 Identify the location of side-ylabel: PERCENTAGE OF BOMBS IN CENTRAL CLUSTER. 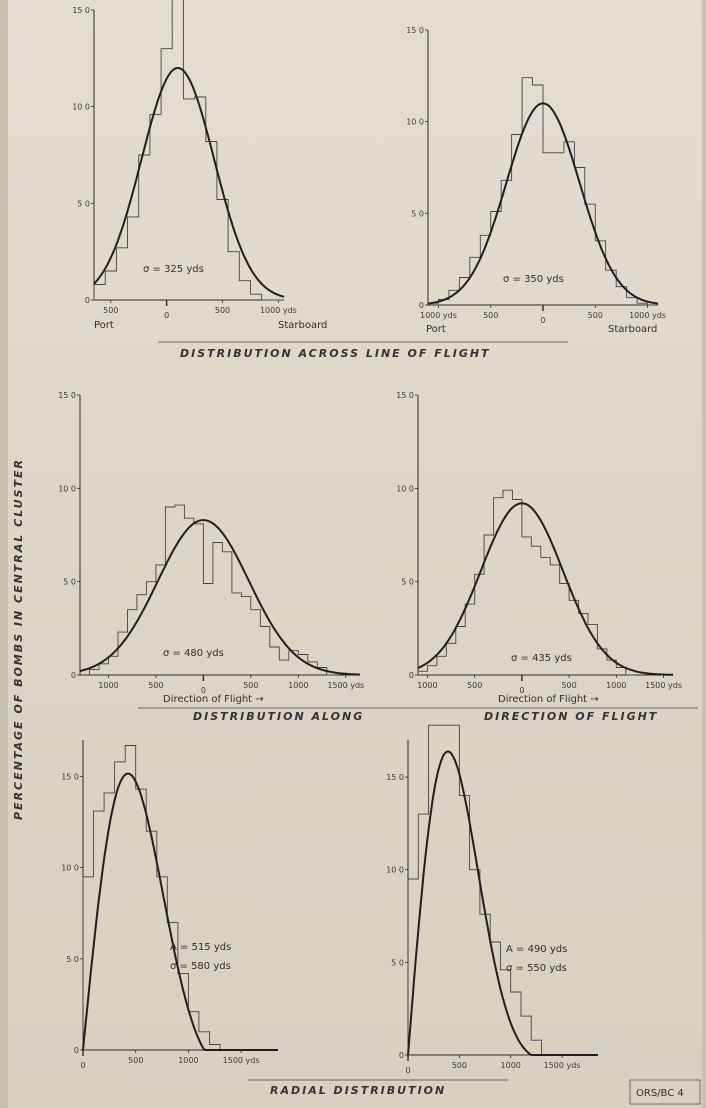
(18, 639).